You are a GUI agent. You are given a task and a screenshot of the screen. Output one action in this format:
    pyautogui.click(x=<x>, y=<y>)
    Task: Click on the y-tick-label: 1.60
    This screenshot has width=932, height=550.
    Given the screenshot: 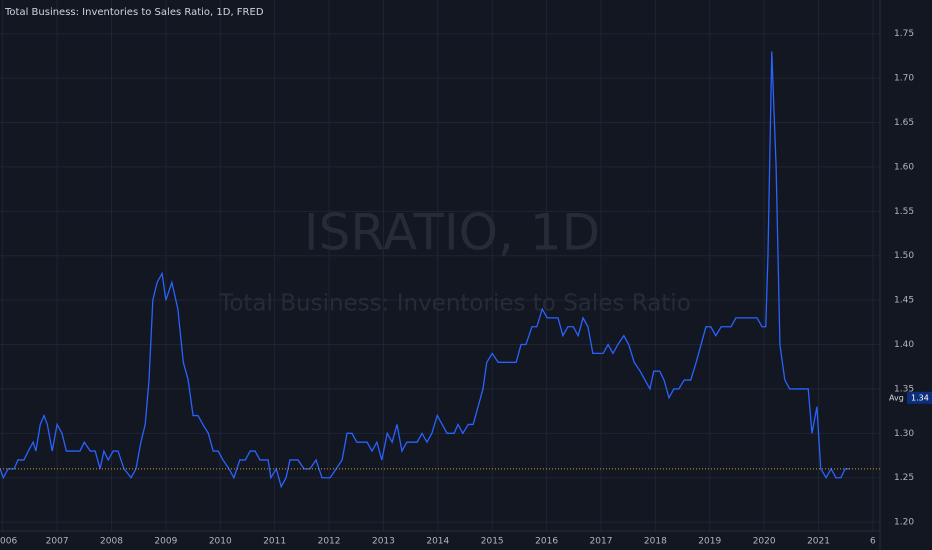 What is the action you would take?
    pyautogui.click(x=904, y=167)
    